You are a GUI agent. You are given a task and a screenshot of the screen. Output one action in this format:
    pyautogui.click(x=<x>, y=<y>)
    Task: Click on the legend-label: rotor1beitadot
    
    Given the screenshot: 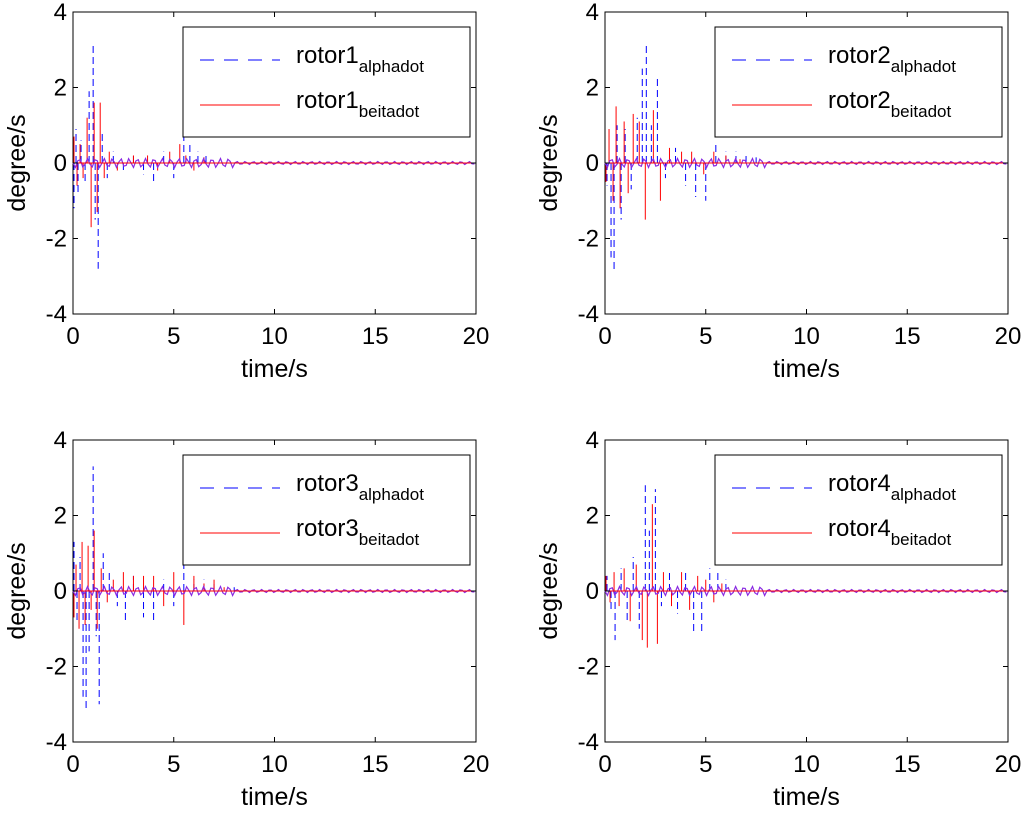 What is the action you would take?
    pyautogui.click(x=357, y=104)
    